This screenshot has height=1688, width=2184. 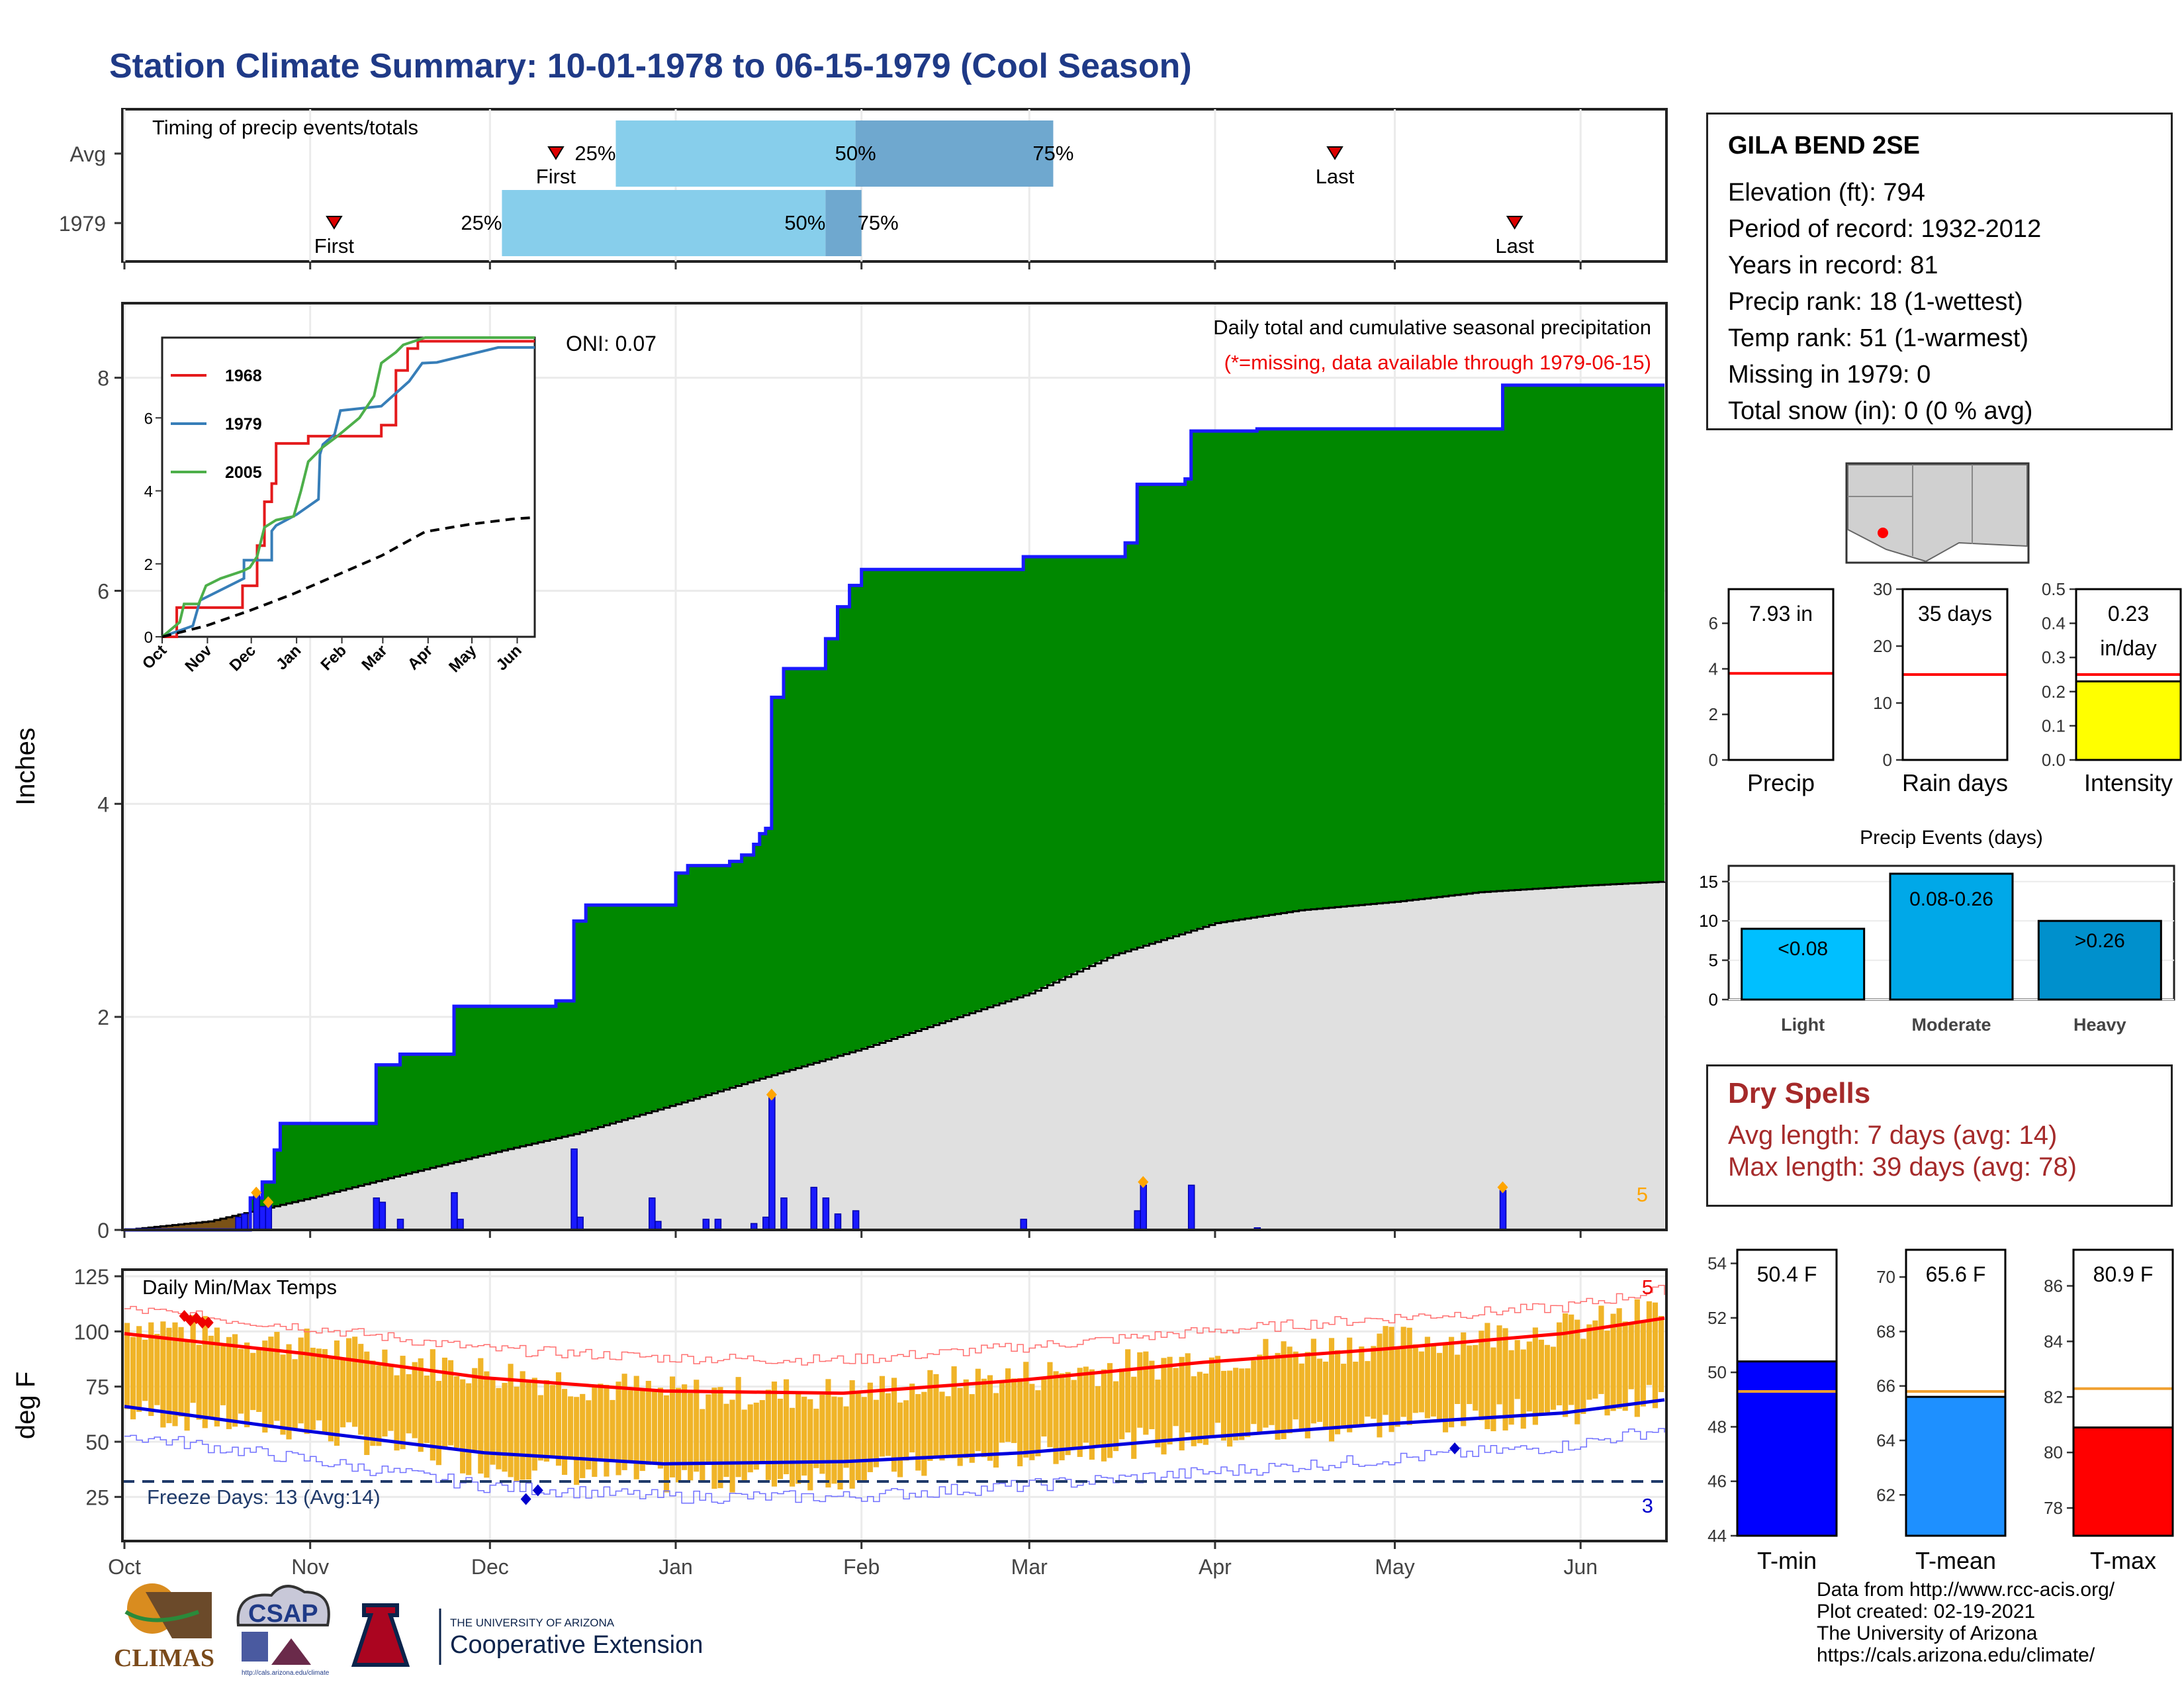 What do you see at coordinates (1787, 1560) in the screenshot?
I see `summary-category-label: T-min` at bounding box center [1787, 1560].